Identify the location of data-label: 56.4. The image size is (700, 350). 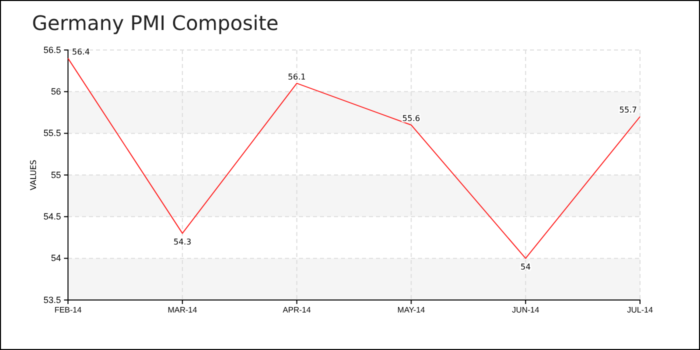
(81, 51).